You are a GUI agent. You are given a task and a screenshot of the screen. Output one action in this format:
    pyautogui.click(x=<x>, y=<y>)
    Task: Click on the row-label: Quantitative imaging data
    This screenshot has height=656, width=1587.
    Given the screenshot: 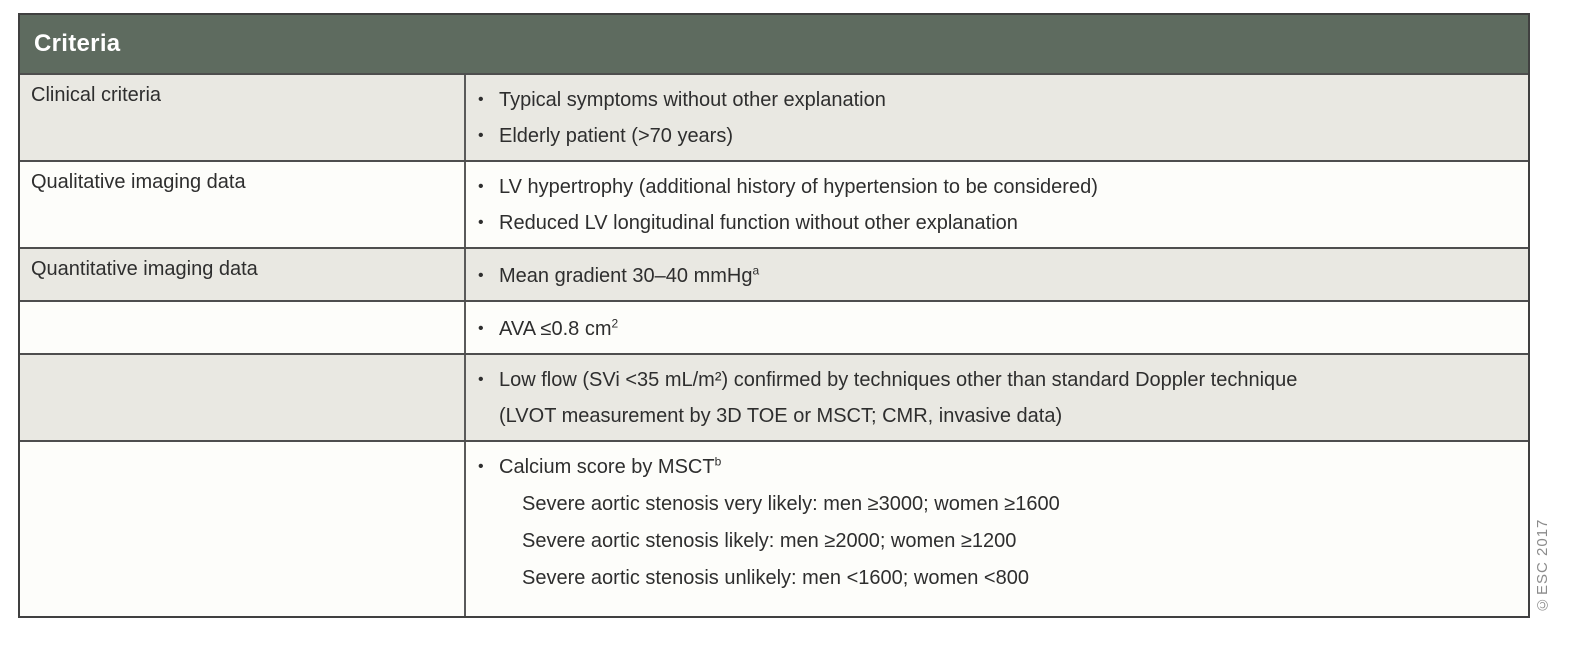 What is the action you would take?
    pyautogui.click(x=243, y=274)
    